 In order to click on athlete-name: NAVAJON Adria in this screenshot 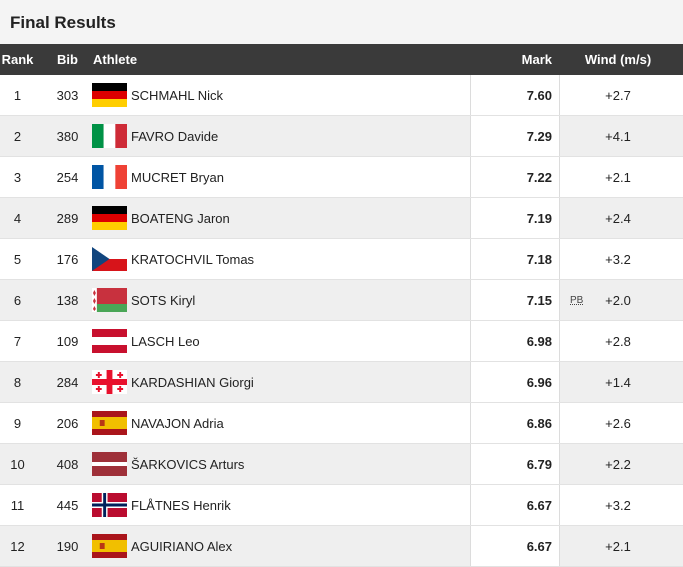, I will do `click(177, 423)`.